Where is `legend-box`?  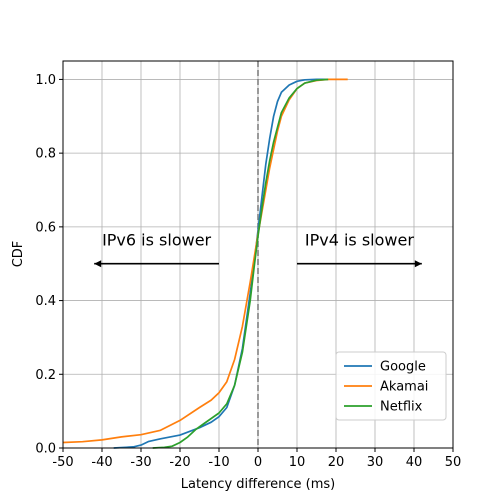 legend-box is located at coordinates (391, 386).